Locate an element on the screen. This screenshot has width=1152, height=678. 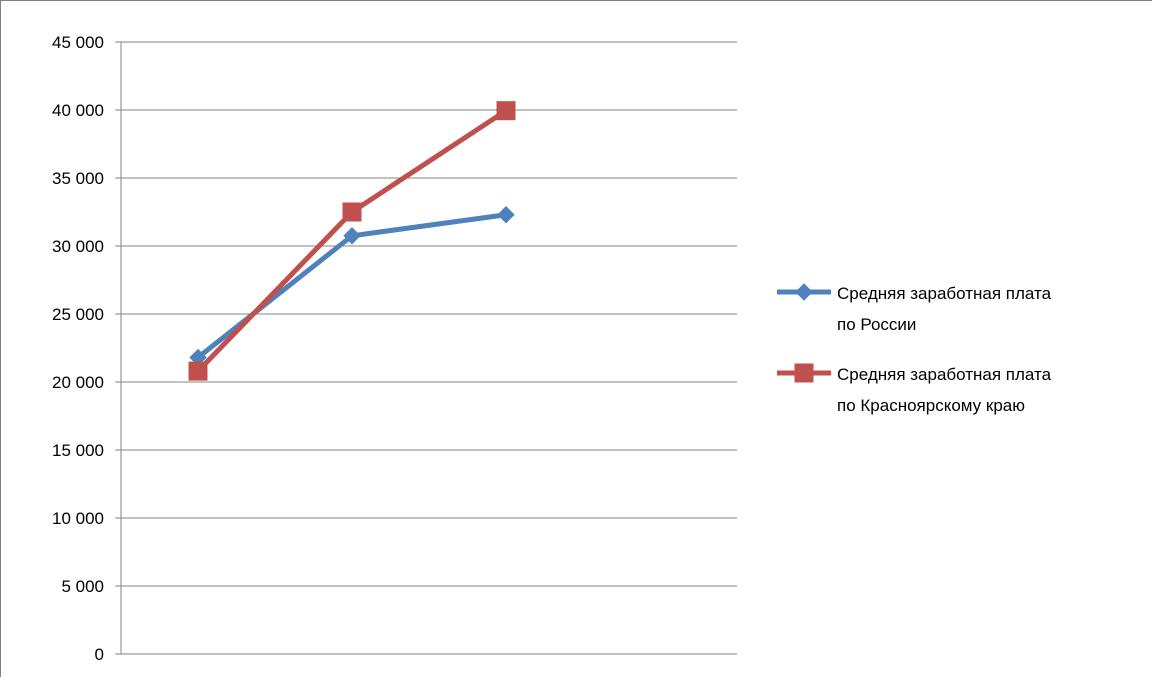
series-group is located at coordinates (352, 241).